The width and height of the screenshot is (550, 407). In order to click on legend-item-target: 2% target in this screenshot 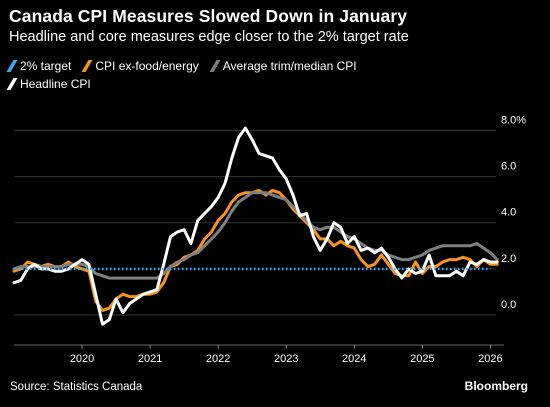, I will do `click(39, 66)`.